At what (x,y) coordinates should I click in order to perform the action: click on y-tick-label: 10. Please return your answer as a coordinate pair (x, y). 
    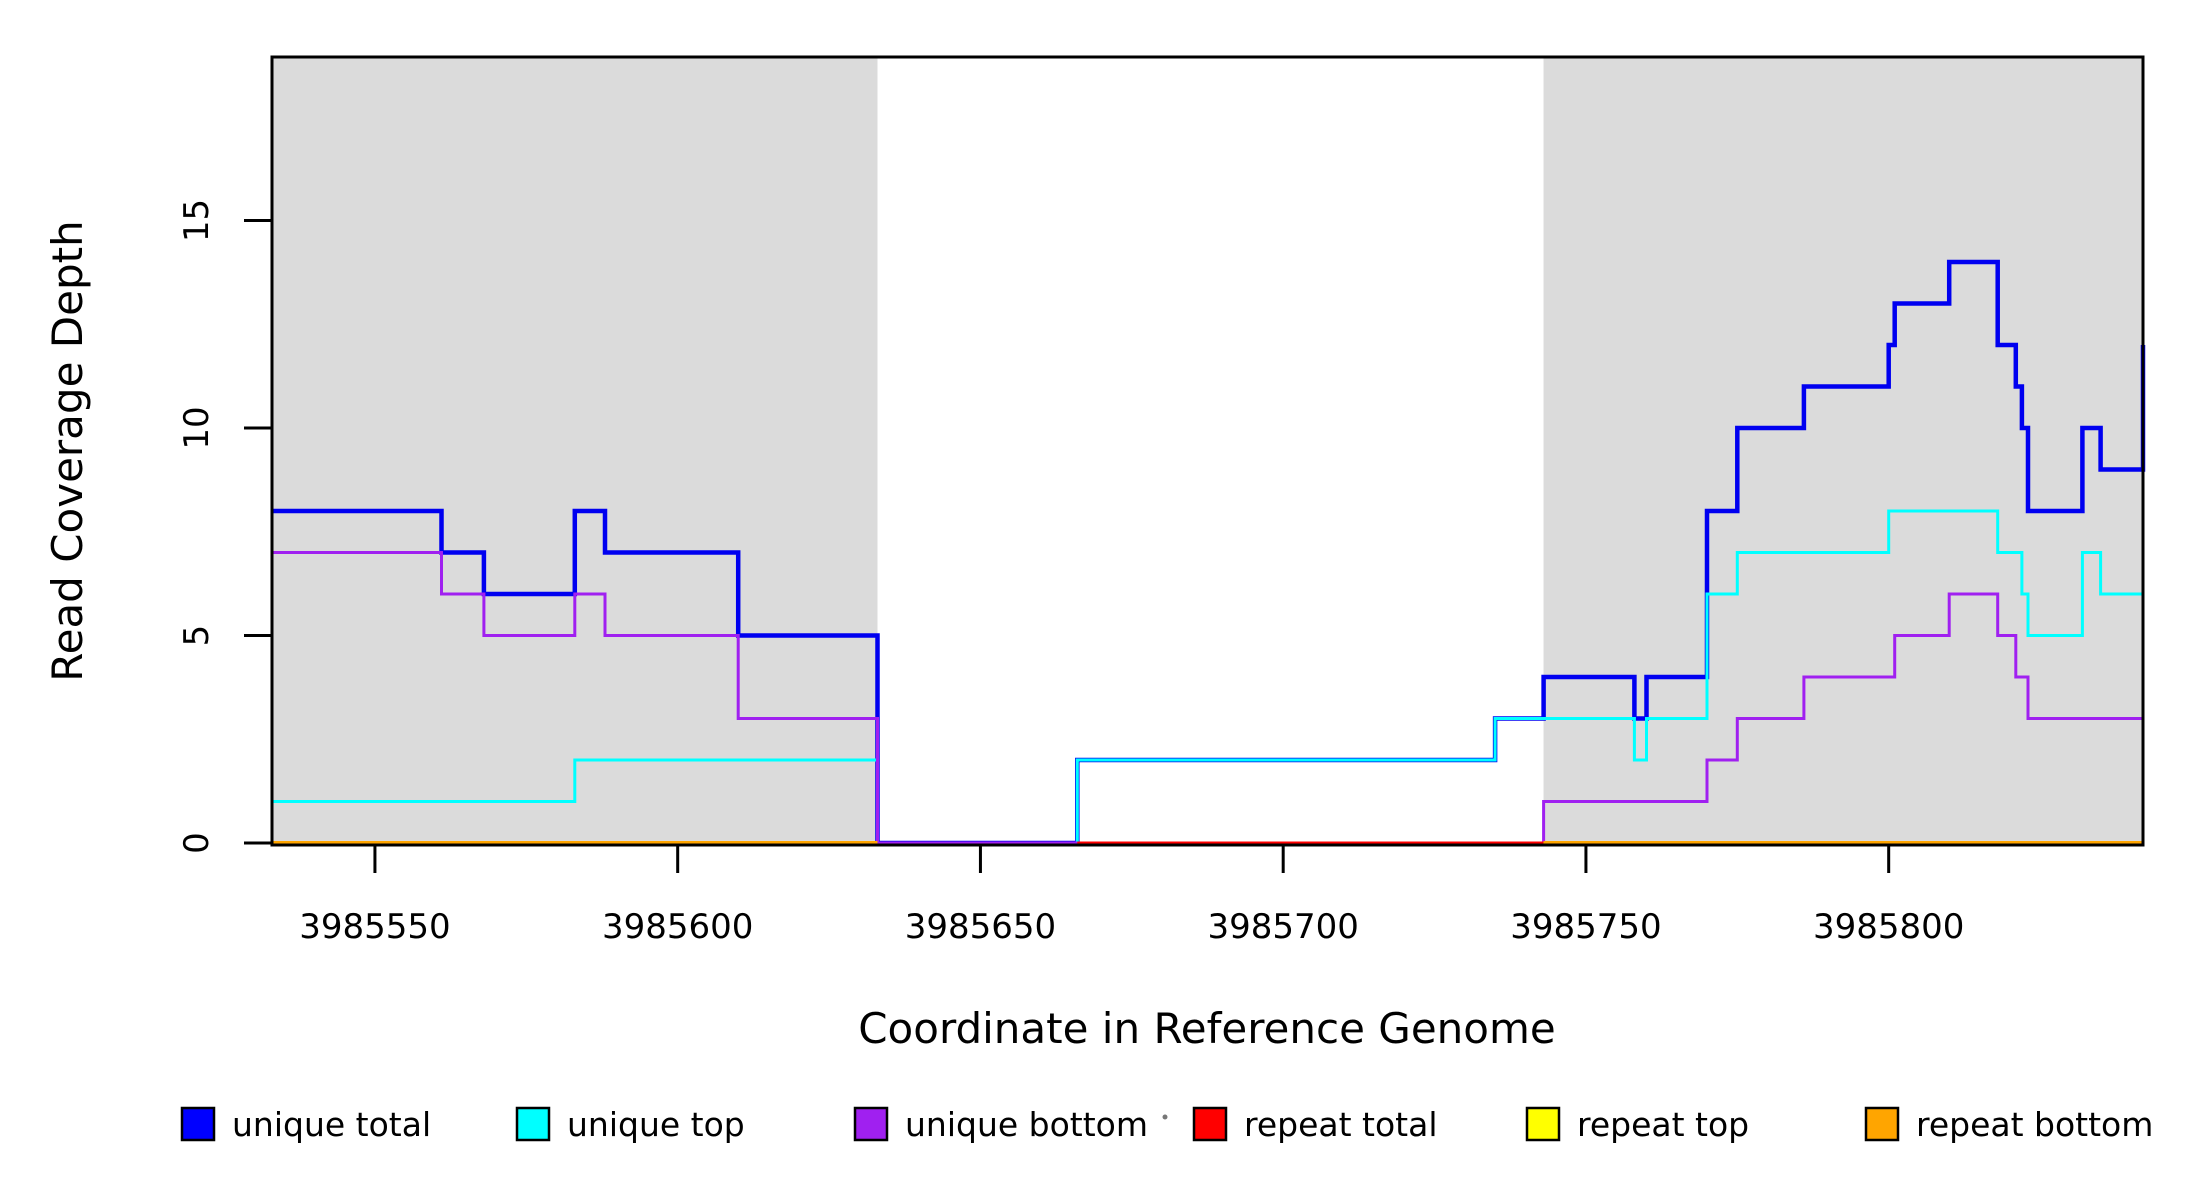
    Looking at the image, I should click on (197, 427).